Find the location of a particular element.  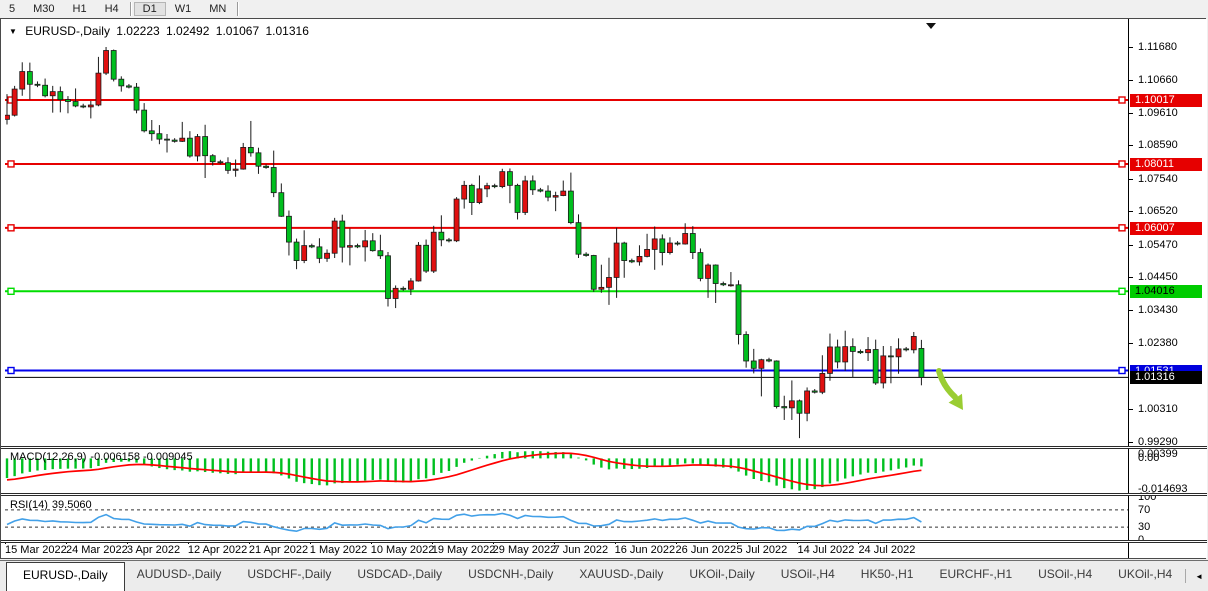

price-badge-1.06007: 1.06007 is located at coordinates (1166, 228).